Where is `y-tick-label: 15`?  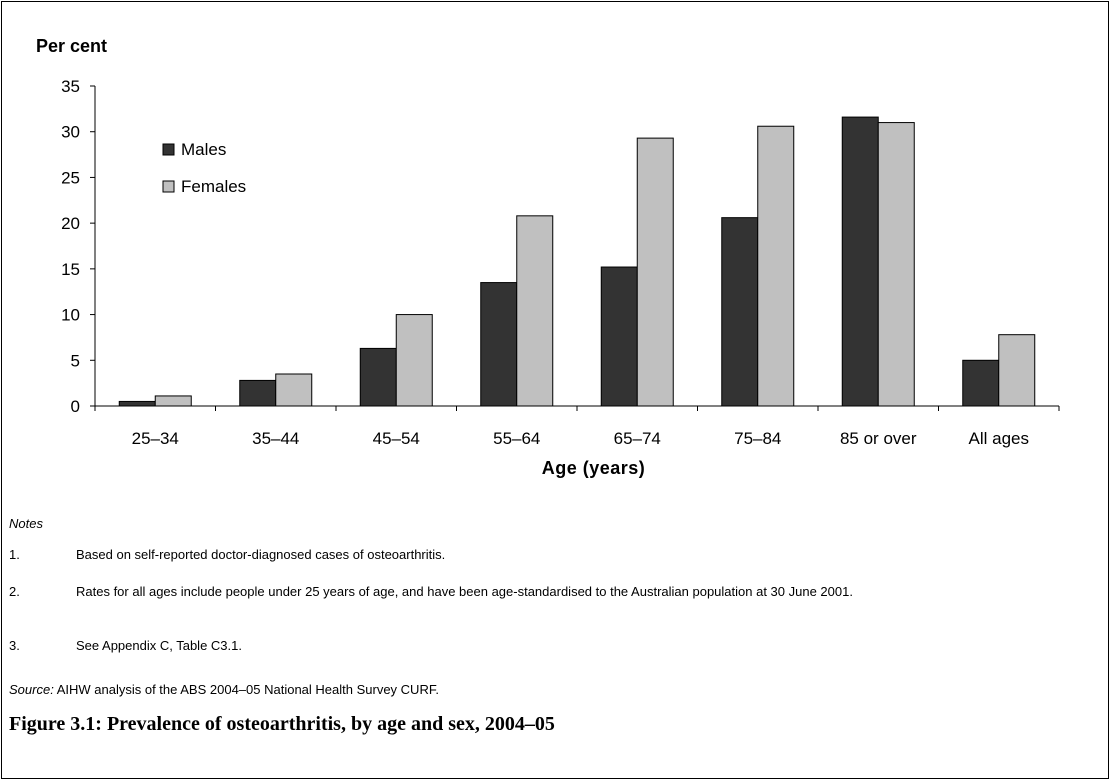
y-tick-label: 15 is located at coordinates (70, 269).